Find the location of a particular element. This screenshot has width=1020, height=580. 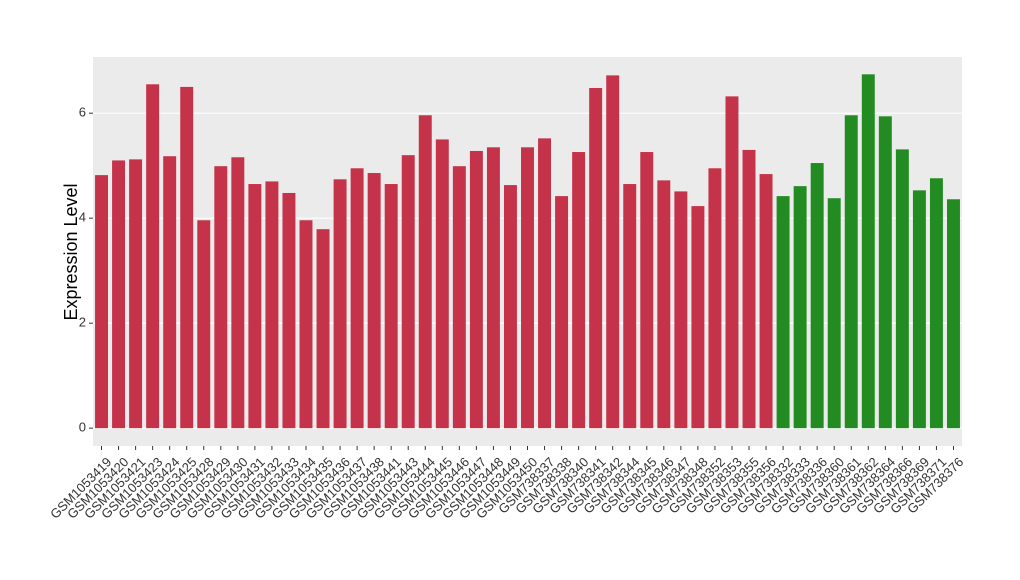

y-tick-label: 4 is located at coordinates (82, 217).